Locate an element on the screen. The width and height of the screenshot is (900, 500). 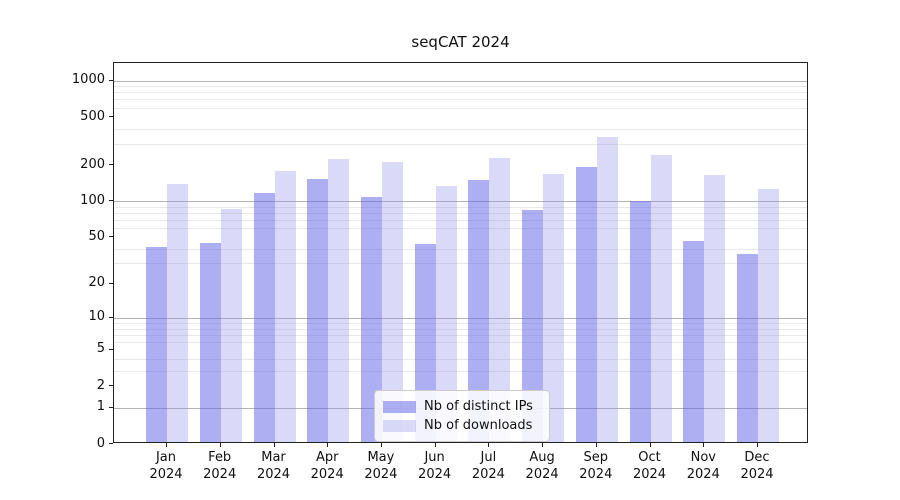
bar-downloads-jul is located at coordinates (500, 299).